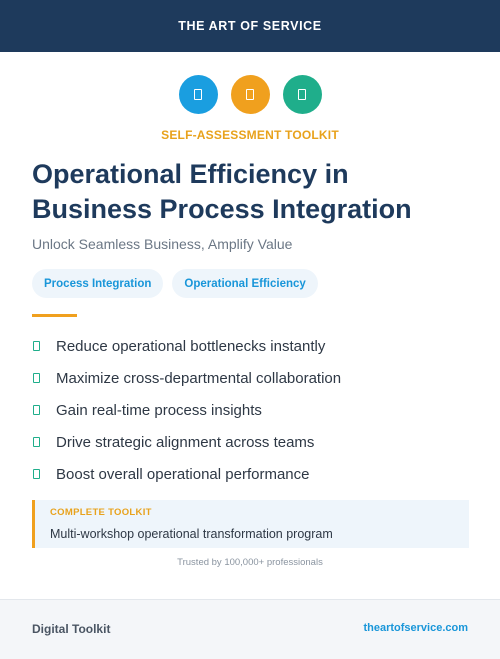 The height and width of the screenshot is (659, 500). I want to click on toolkit-kicker: SELF-ASSESSMENT TOOLKIT, so click(250, 135).